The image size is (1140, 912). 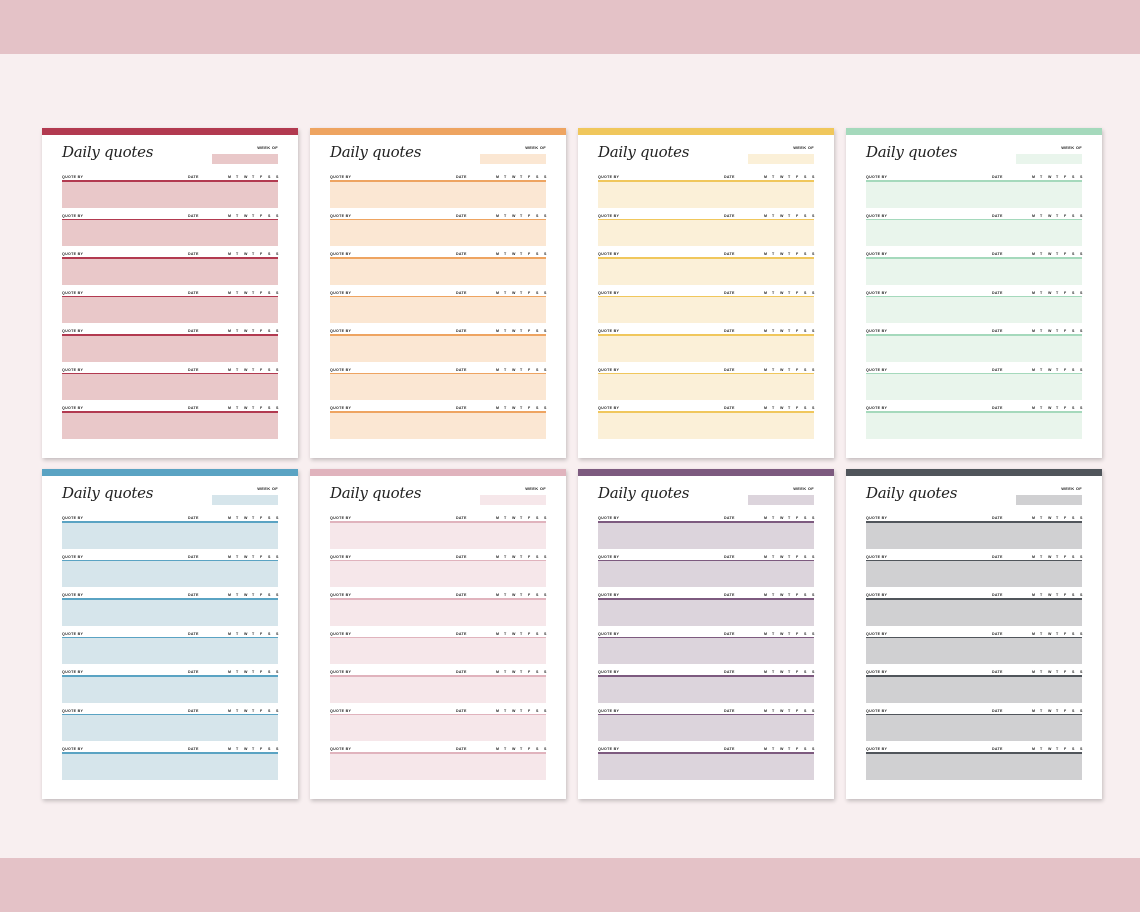 I want to click on top-band, so click(x=570, y=27).